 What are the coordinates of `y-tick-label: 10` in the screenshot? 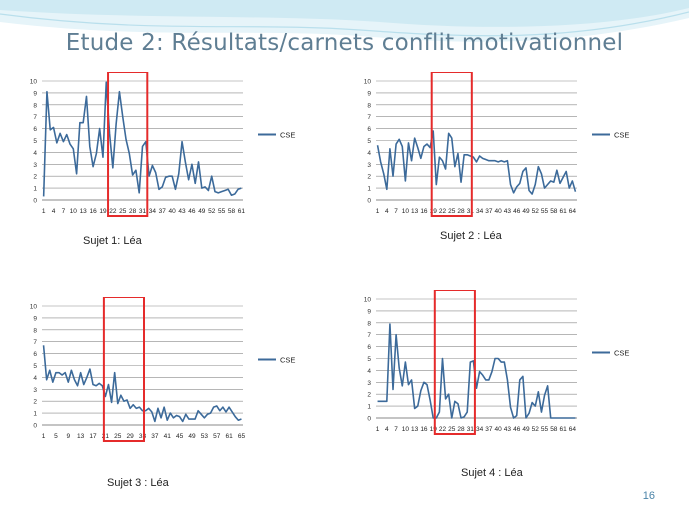 It's located at (34, 307).